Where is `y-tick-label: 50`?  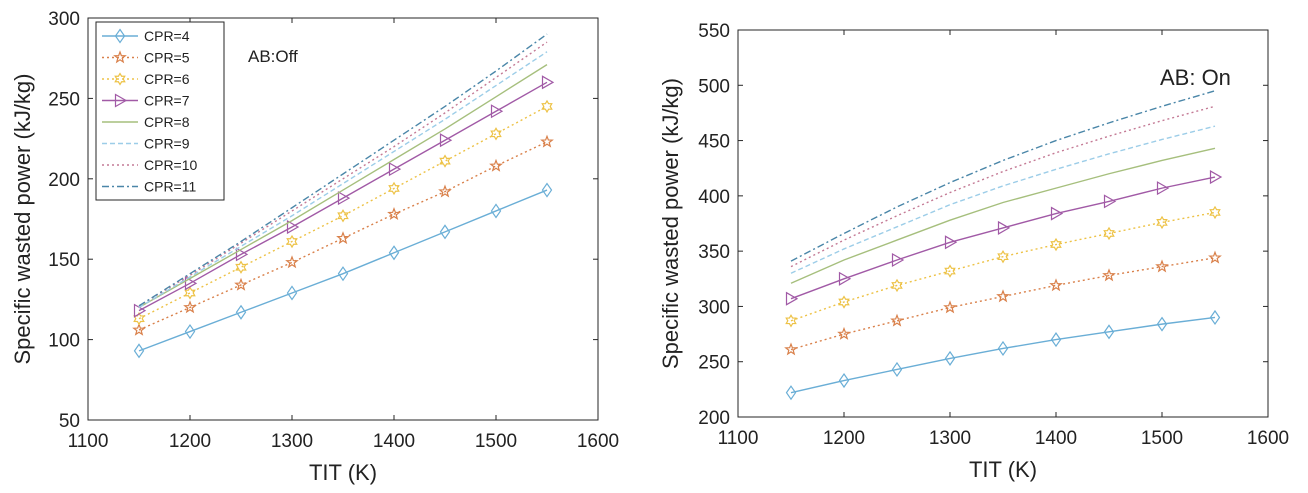 y-tick-label: 50 is located at coordinates (69, 421).